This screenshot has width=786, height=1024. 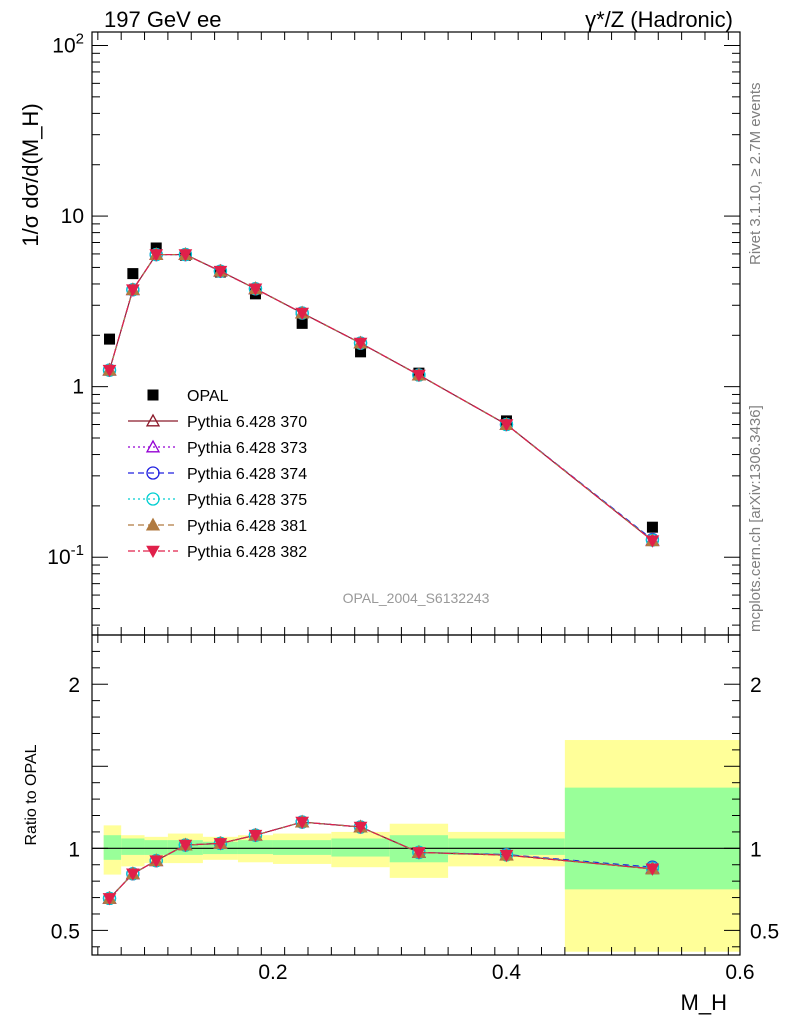 I want to click on main-y-tick-label: 1, so click(x=78, y=387).